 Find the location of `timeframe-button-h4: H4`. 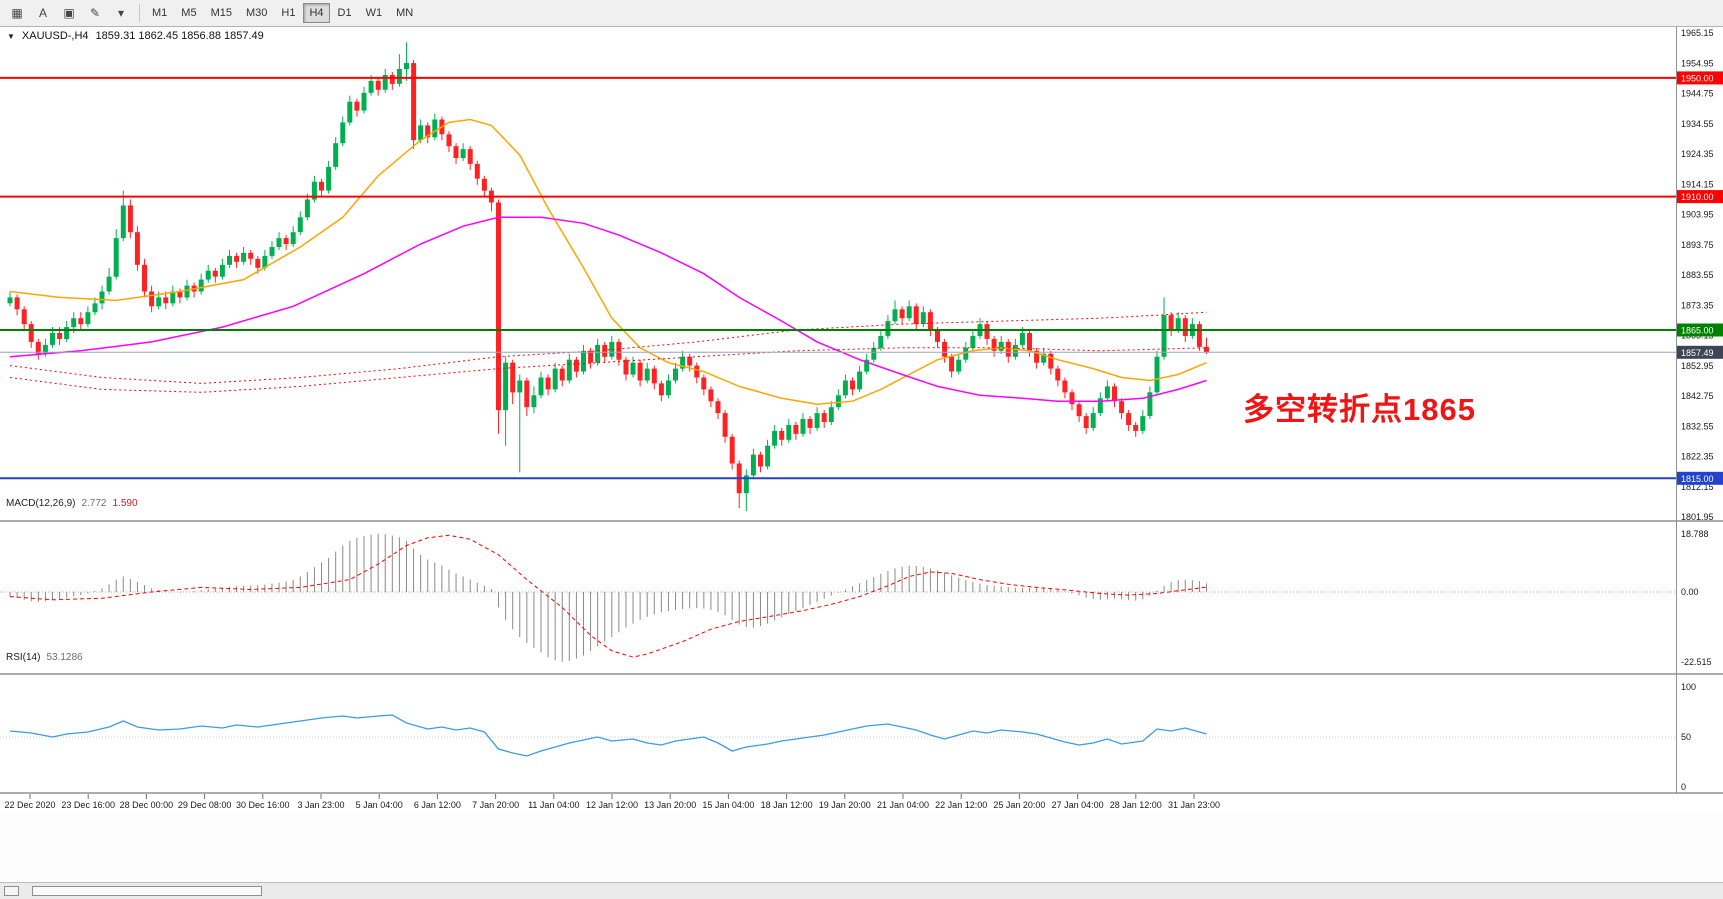

timeframe-button-h4: H4 is located at coordinates (316, 13).